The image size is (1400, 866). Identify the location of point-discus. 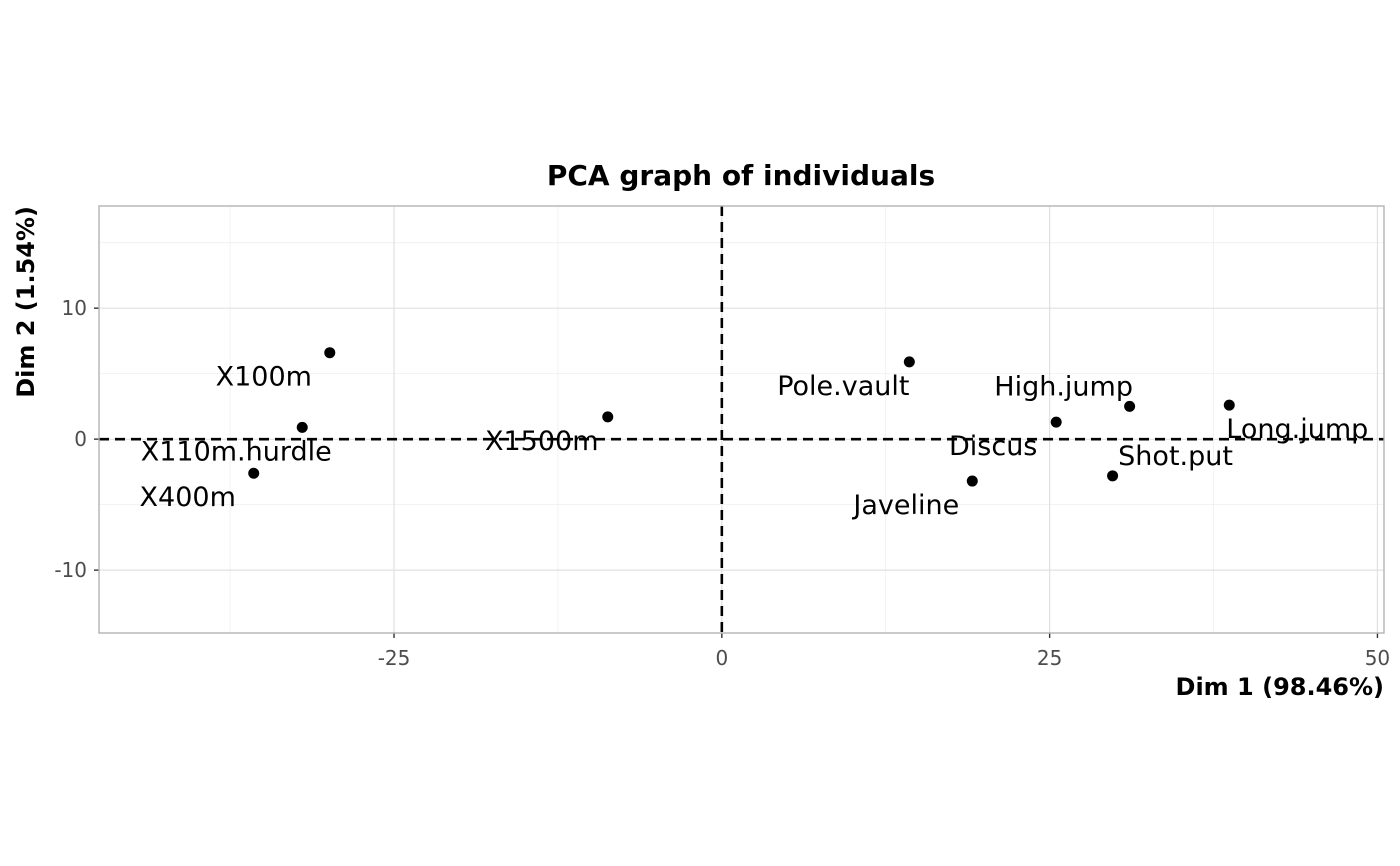
(1056, 422).